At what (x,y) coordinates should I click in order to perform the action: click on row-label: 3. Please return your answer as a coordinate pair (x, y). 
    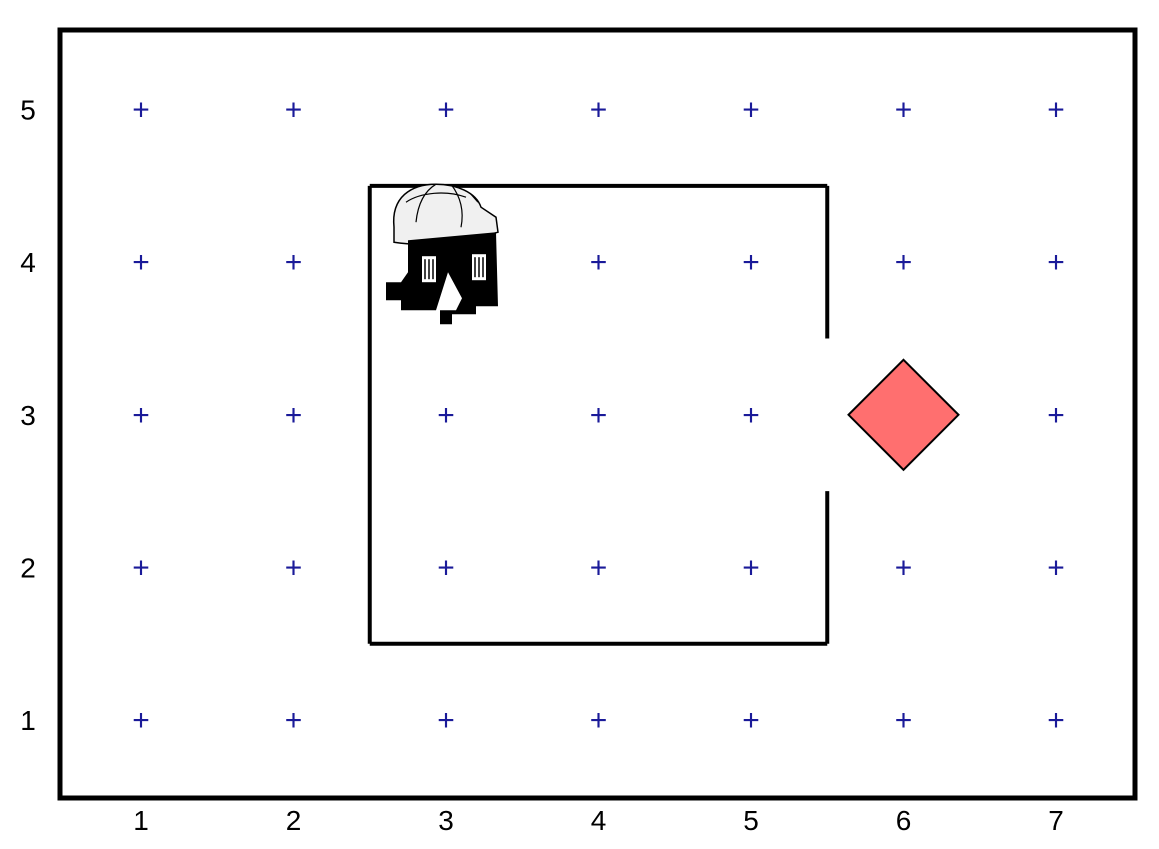
    Looking at the image, I should click on (28, 415).